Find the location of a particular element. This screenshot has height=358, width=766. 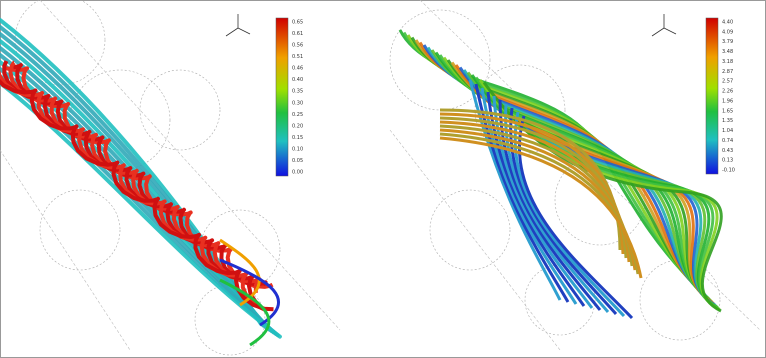

colorbar-label: 0.43 is located at coordinates (727, 151).